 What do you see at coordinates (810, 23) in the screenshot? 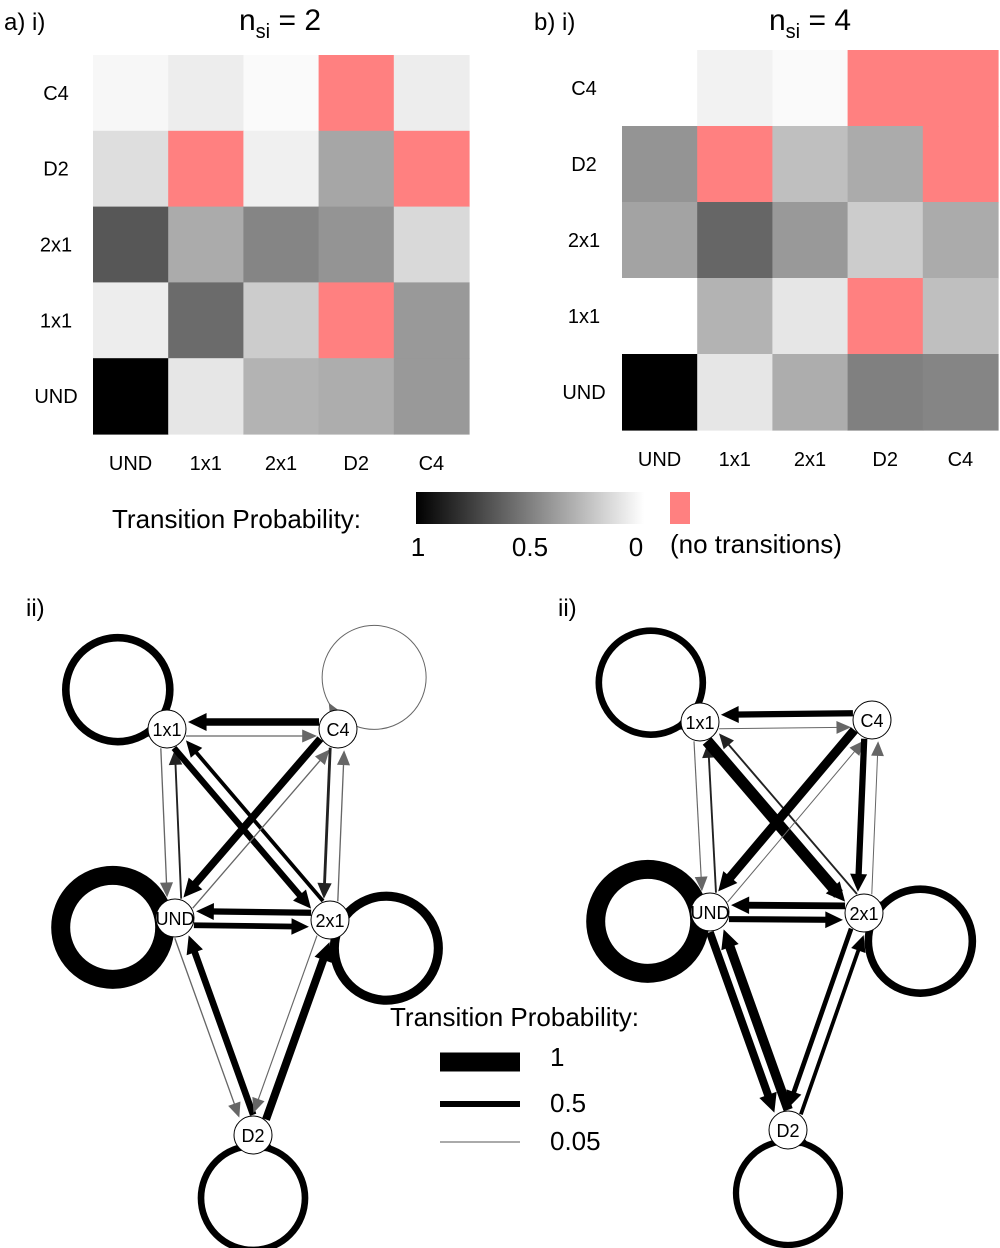
I see `heatmap-title-b: nsi = 4` at bounding box center [810, 23].